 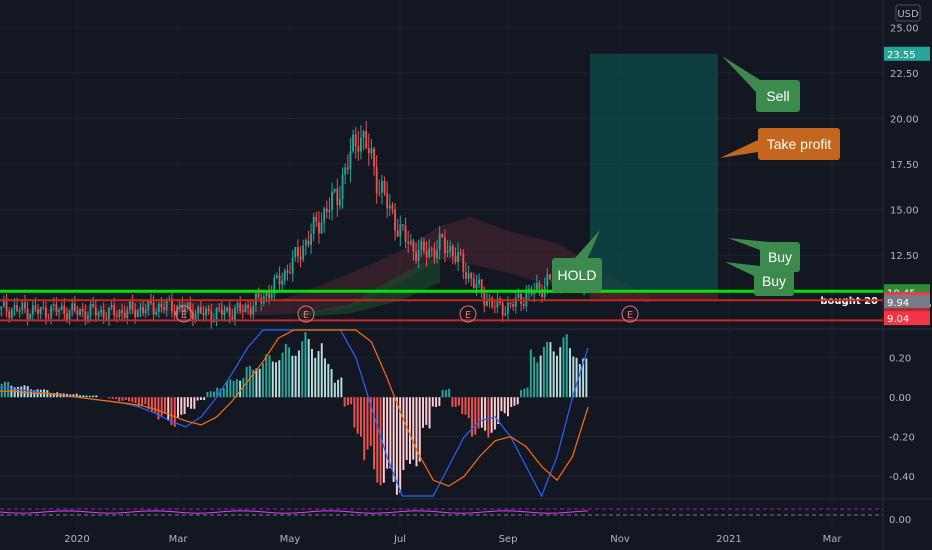 What do you see at coordinates (453, 539) in the screenshot?
I see `time-axis: 2020 Mar May Jul Sep Nov 2021 Mar` at bounding box center [453, 539].